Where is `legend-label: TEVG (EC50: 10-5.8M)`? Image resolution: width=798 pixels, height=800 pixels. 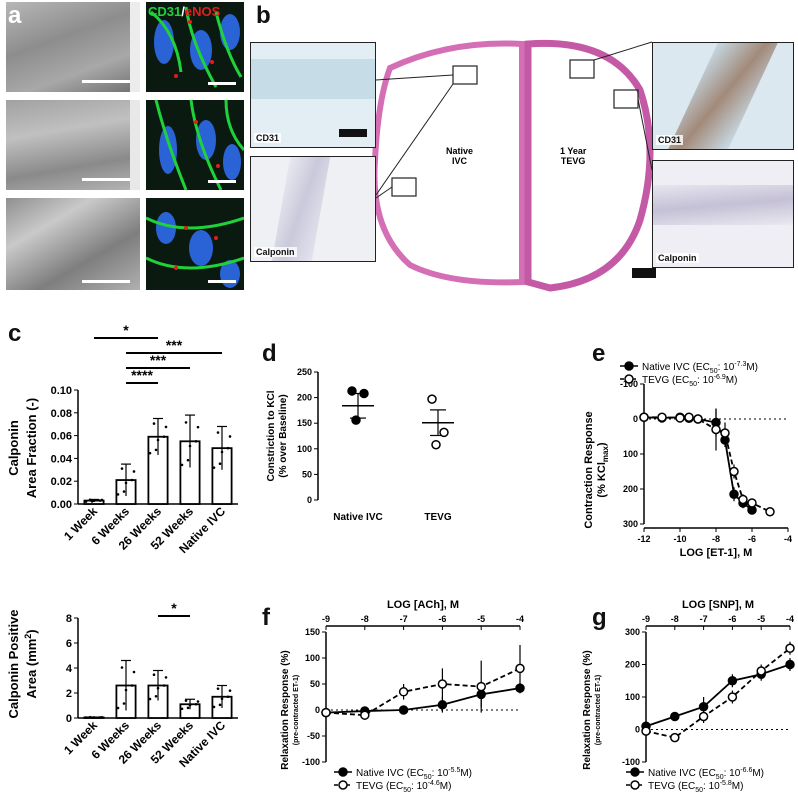 legend-label: TEVG (EC50: 10-5.8M) is located at coordinates (695, 787).